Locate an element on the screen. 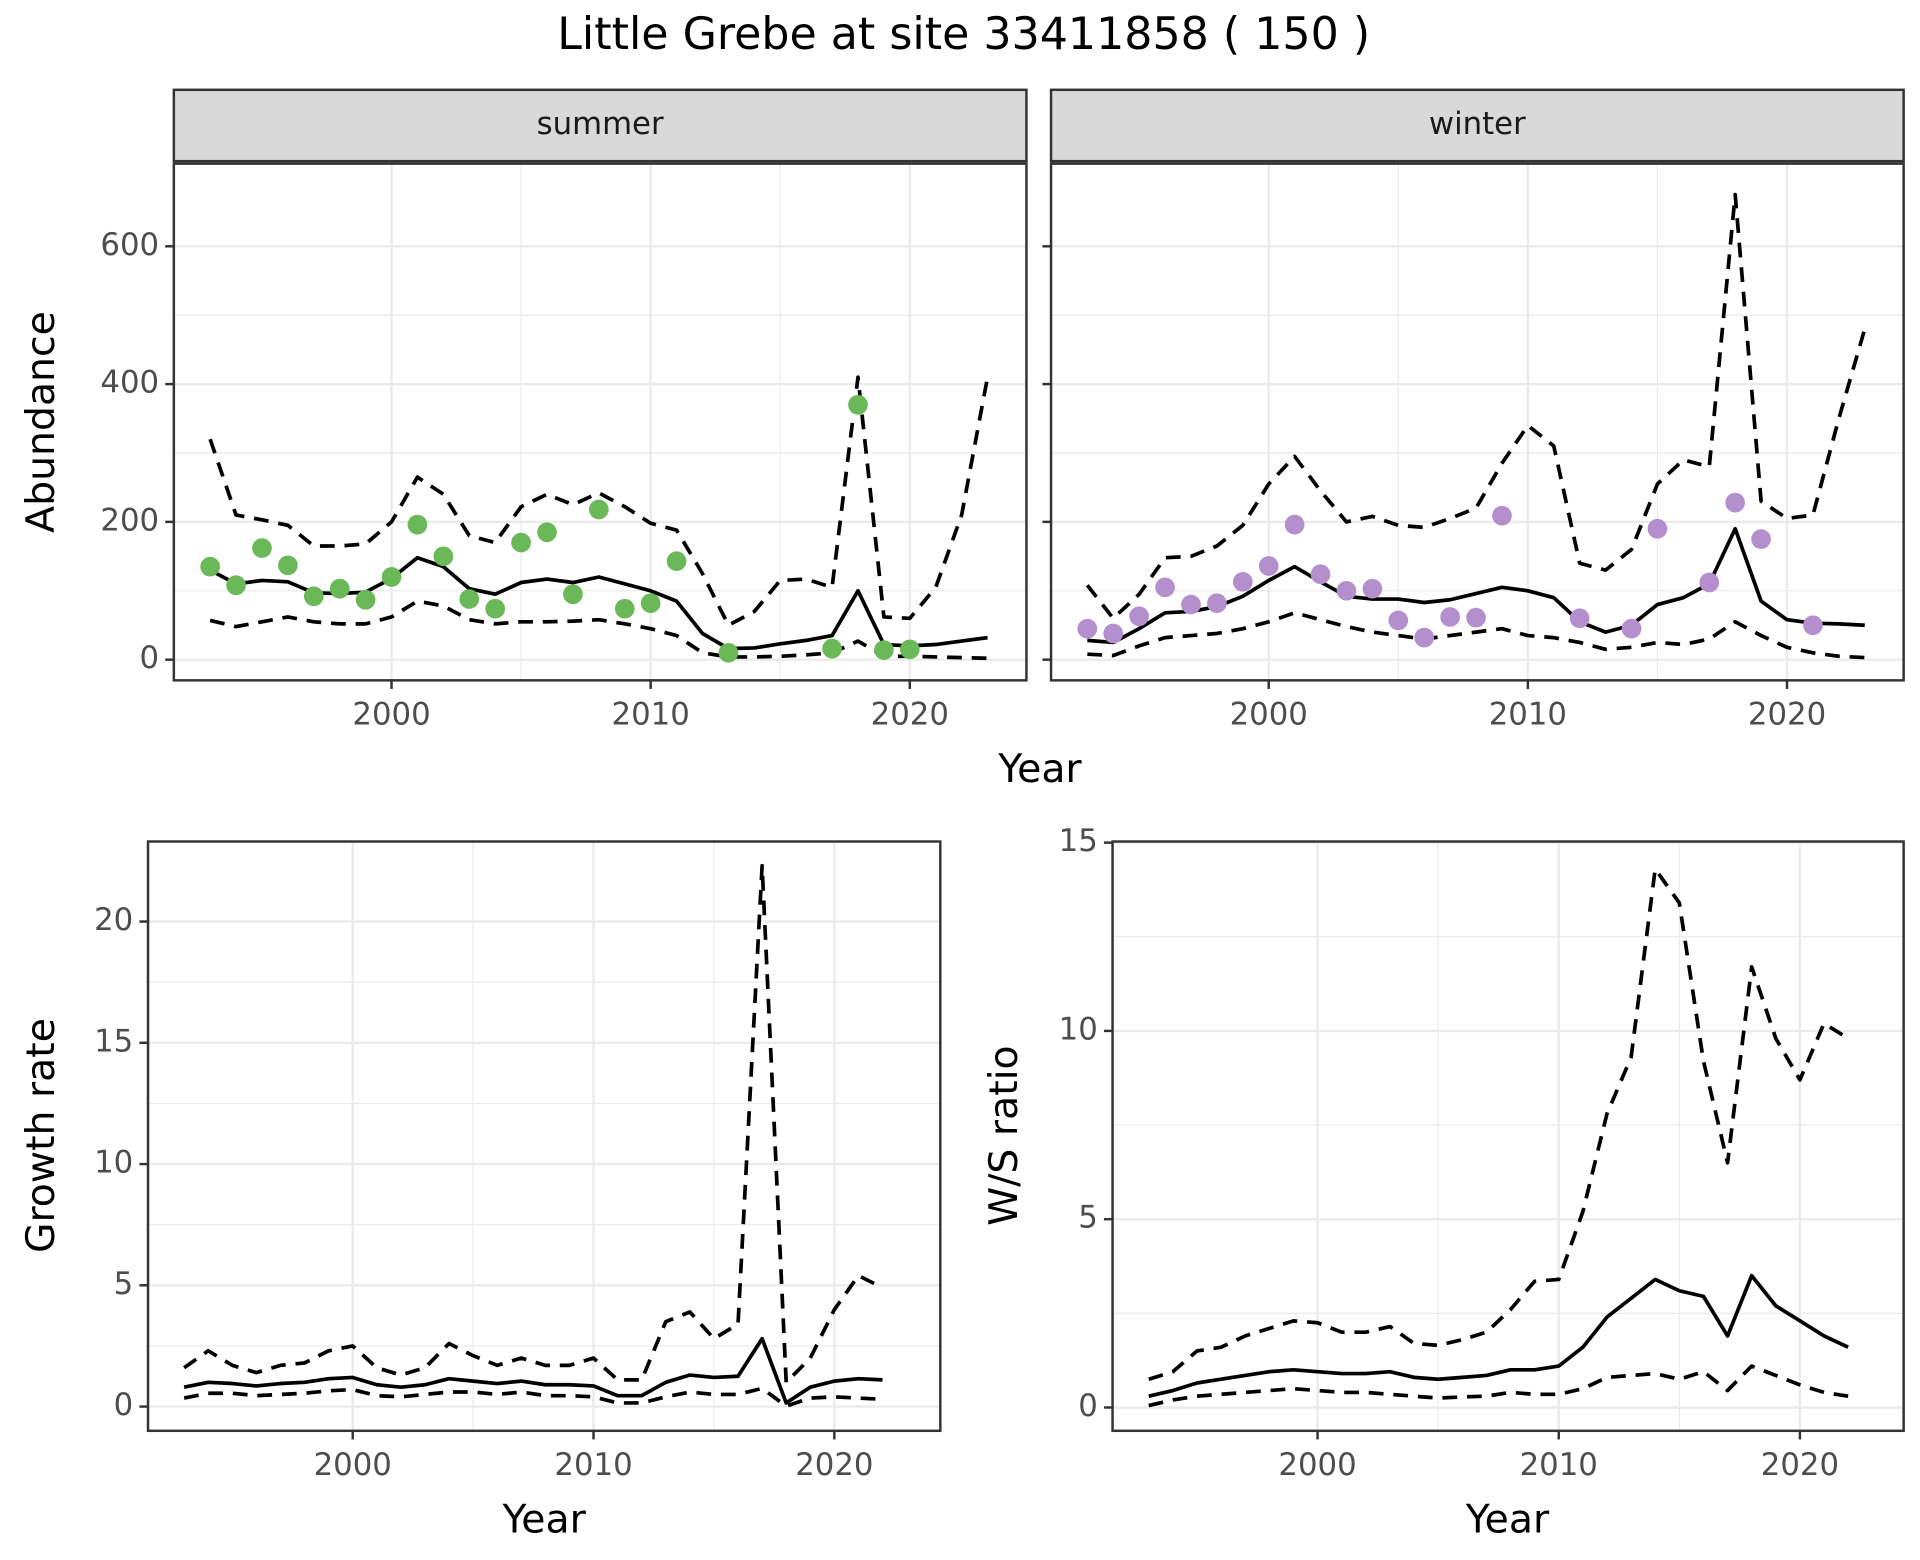 This screenshot has height=1560, width=1920. y-axis-label: W/S ratio is located at coordinates (1004, 1135).